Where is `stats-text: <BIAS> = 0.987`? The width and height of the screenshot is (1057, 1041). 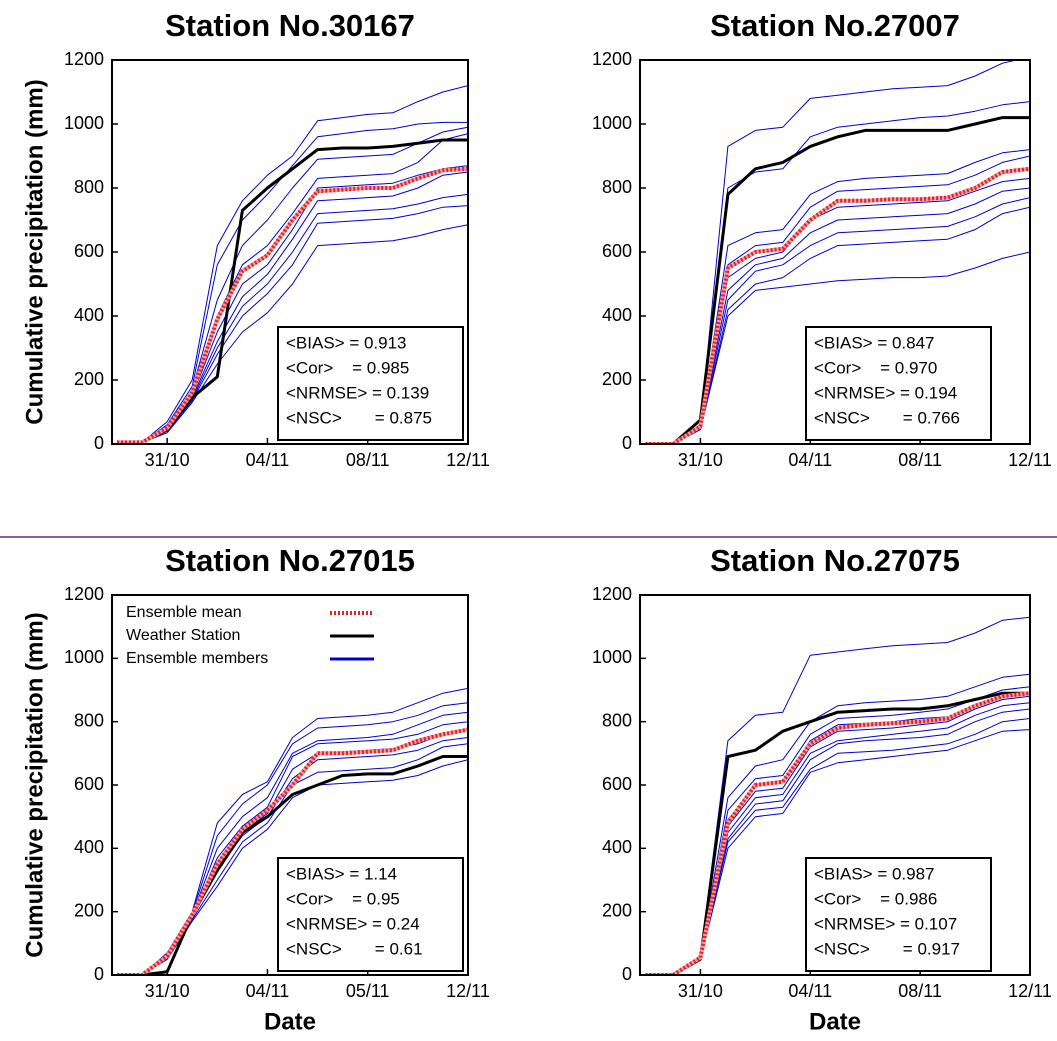
stats-text: <BIAS> = 0.987 is located at coordinates (874, 873).